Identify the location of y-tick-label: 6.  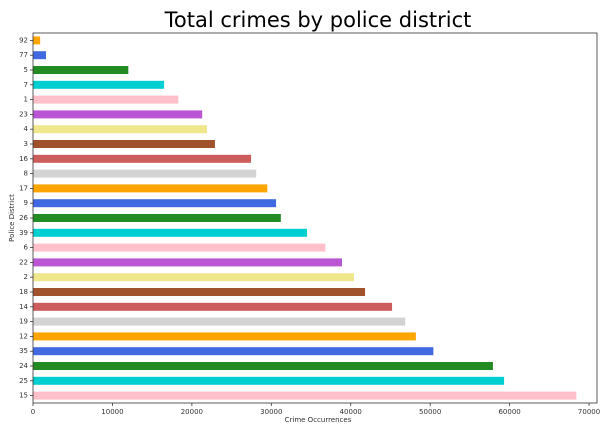
(26, 248).